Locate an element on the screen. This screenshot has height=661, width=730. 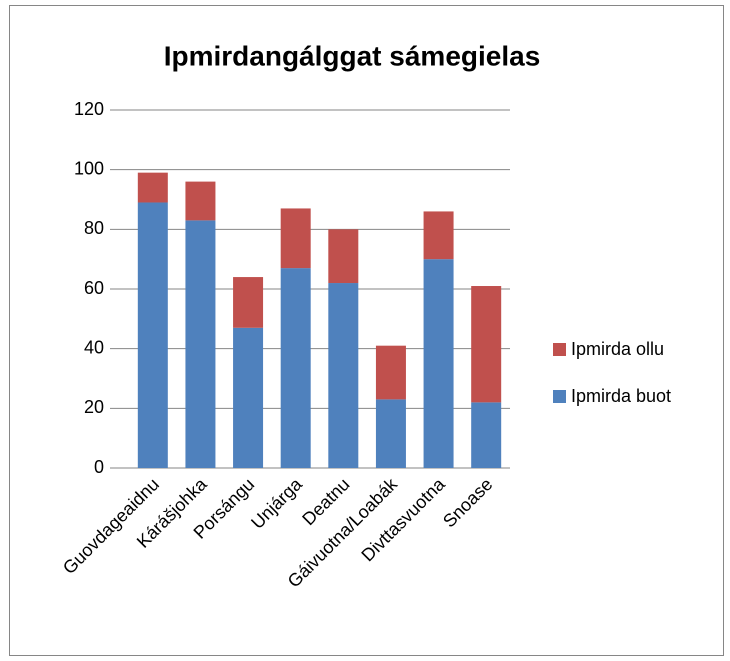
y-tick-label: 120 is located at coordinates (89, 109).